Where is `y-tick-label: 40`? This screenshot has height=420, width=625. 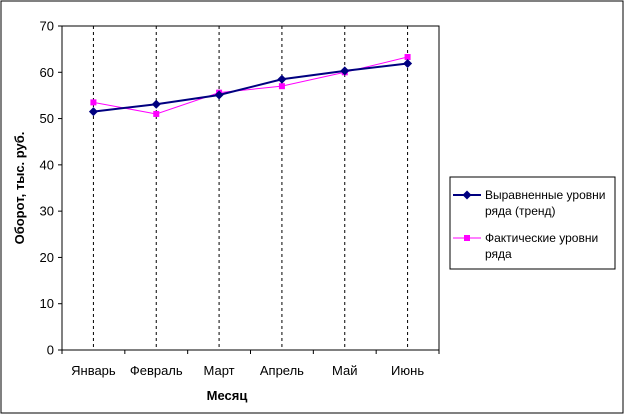
y-tick-label: 40 is located at coordinates (47, 164).